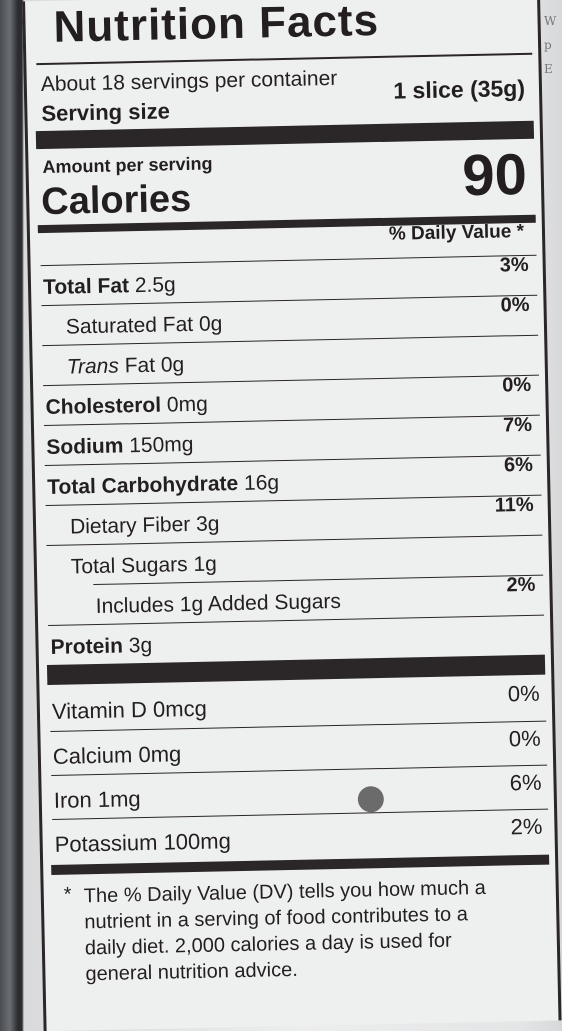 This screenshot has height=1031, width=562. Describe the element at coordinates (92, 366) in the screenshot. I see `nutrient-name: Trans` at that location.